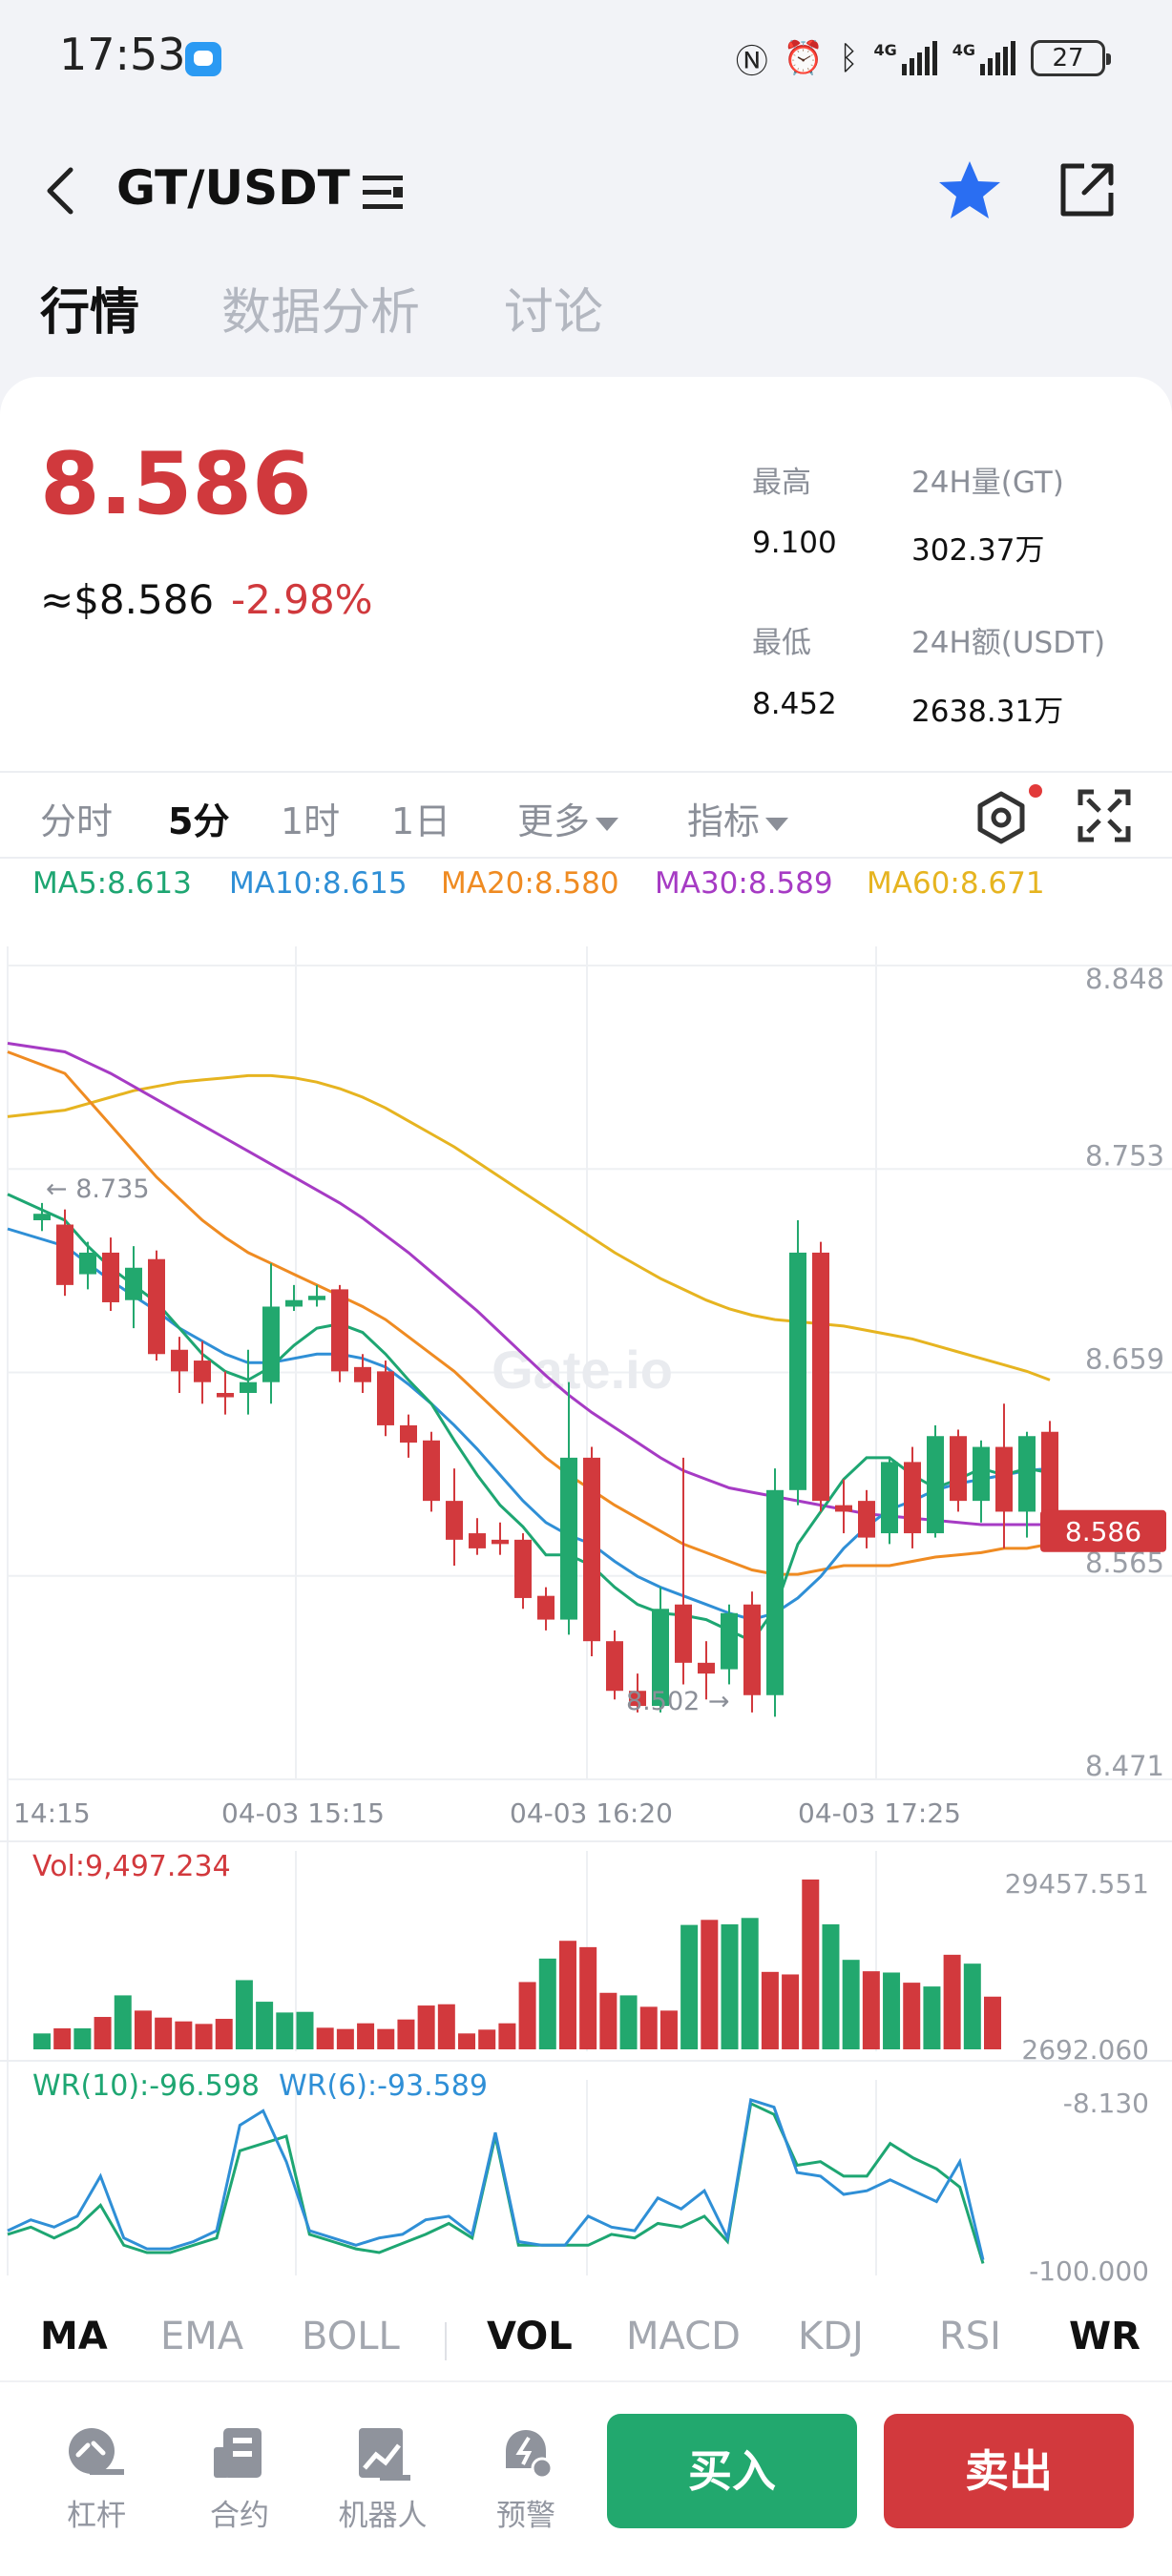 This screenshot has height=2576, width=1172. What do you see at coordinates (586, 772) in the screenshot?
I see `divider` at bounding box center [586, 772].